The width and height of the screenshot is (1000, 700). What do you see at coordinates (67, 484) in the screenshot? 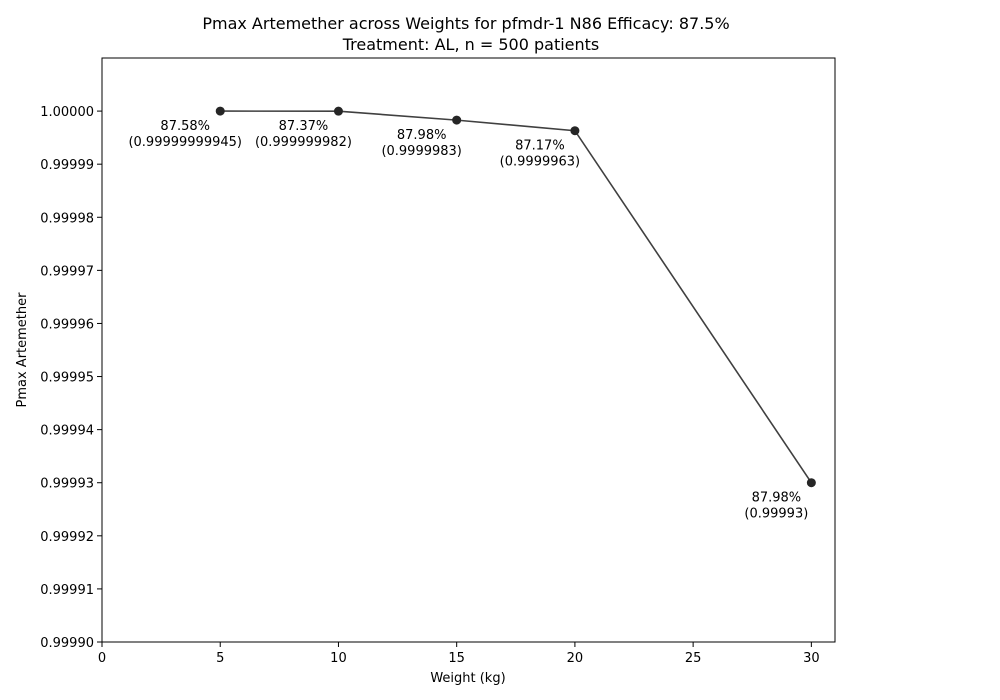
I see `y-tick-label: 0.99993` at bounding box center [67, 484].